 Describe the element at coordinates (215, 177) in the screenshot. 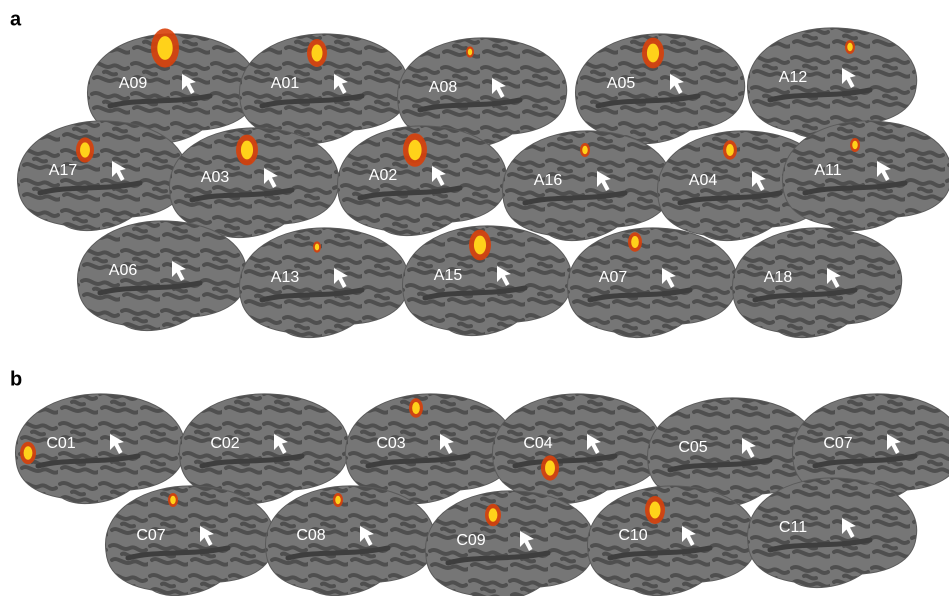

I see `brain-label: A03` at that location.